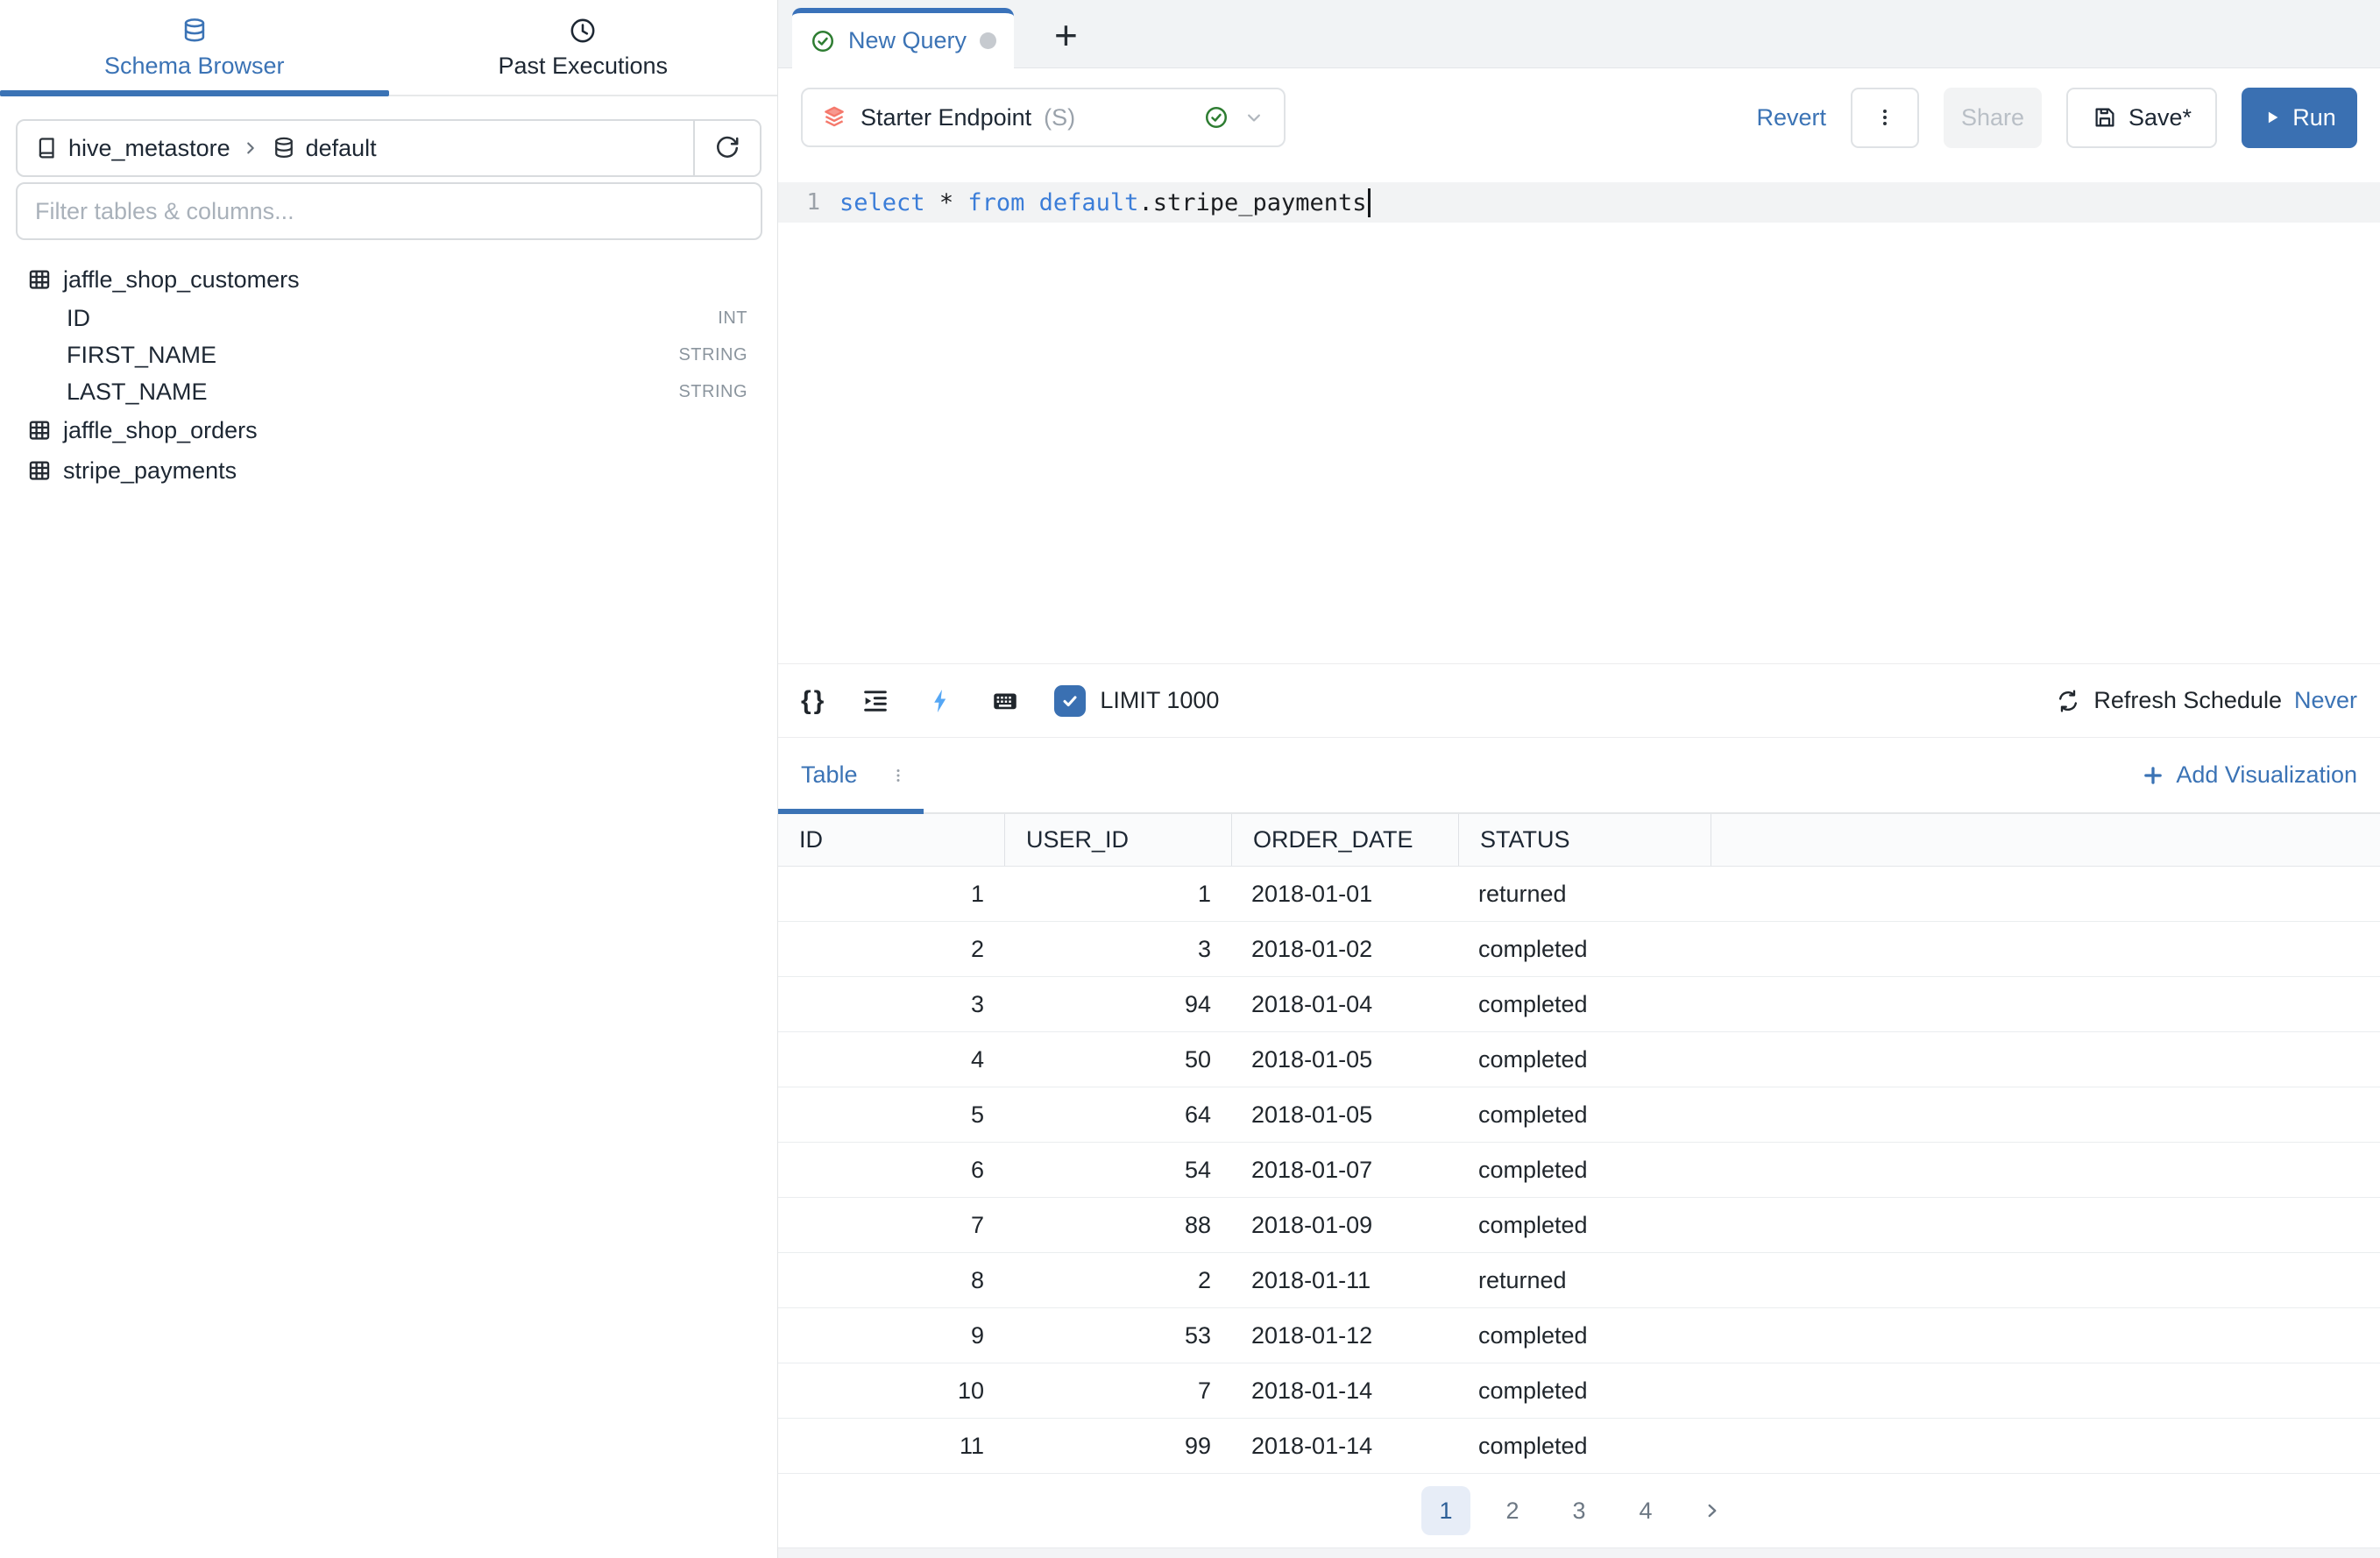 This screenshot has height=1558, width=2380. Describe the element at coordinates (891, 840) in the screenshot. I see `column-header: ID` at that location.